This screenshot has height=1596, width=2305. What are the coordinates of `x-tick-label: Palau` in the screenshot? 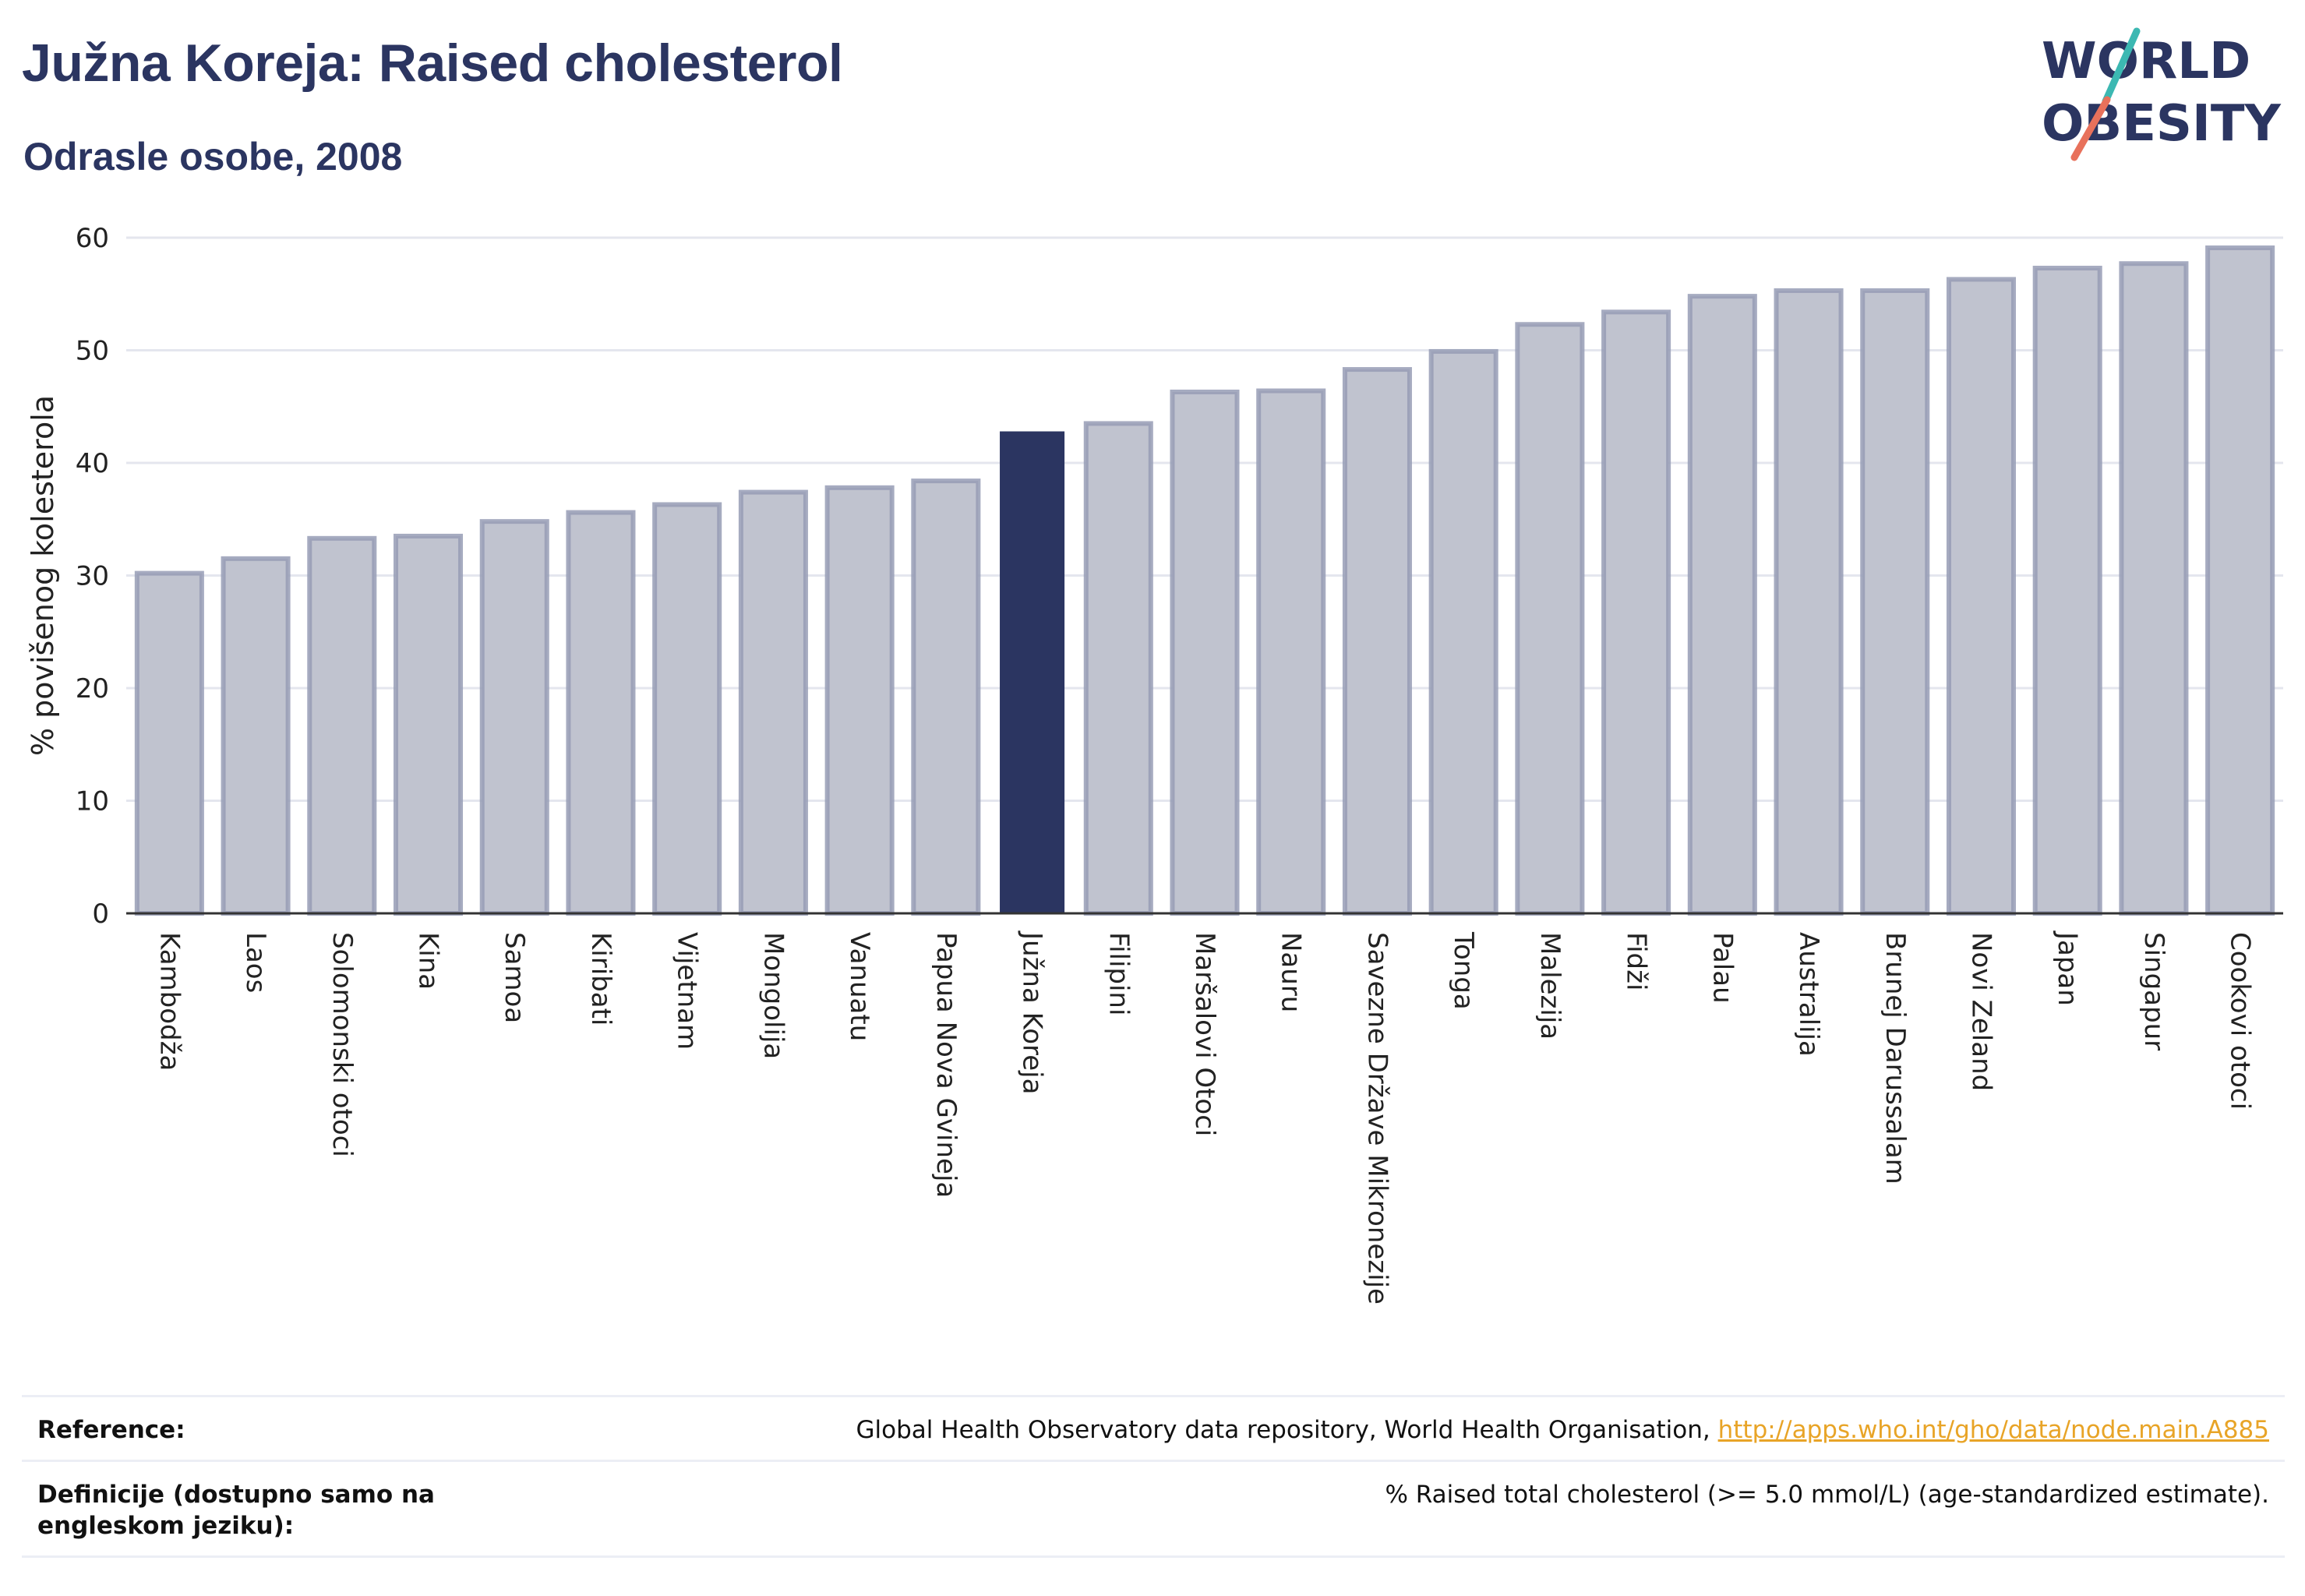 It's located at (1723, 968).